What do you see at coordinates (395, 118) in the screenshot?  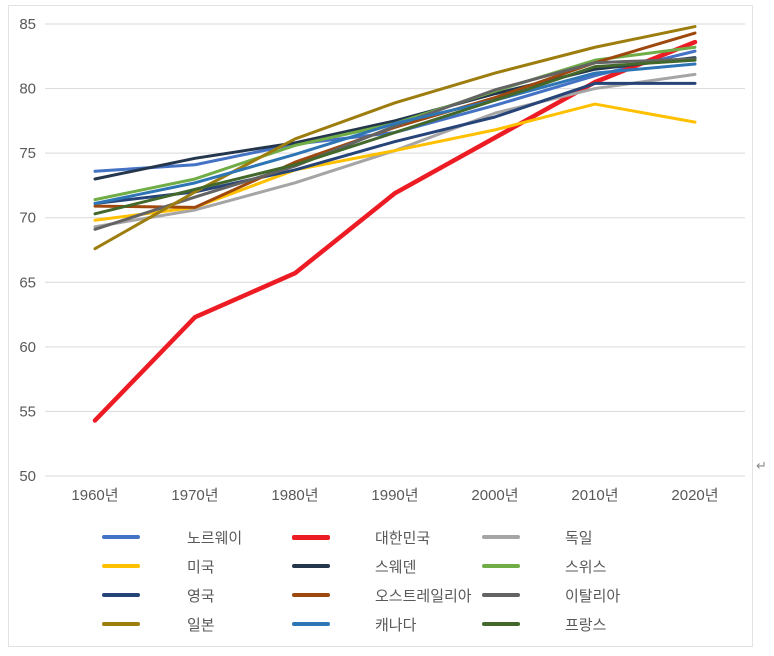 I see `series-line-스웨덴` at bounding box center [395, 118].